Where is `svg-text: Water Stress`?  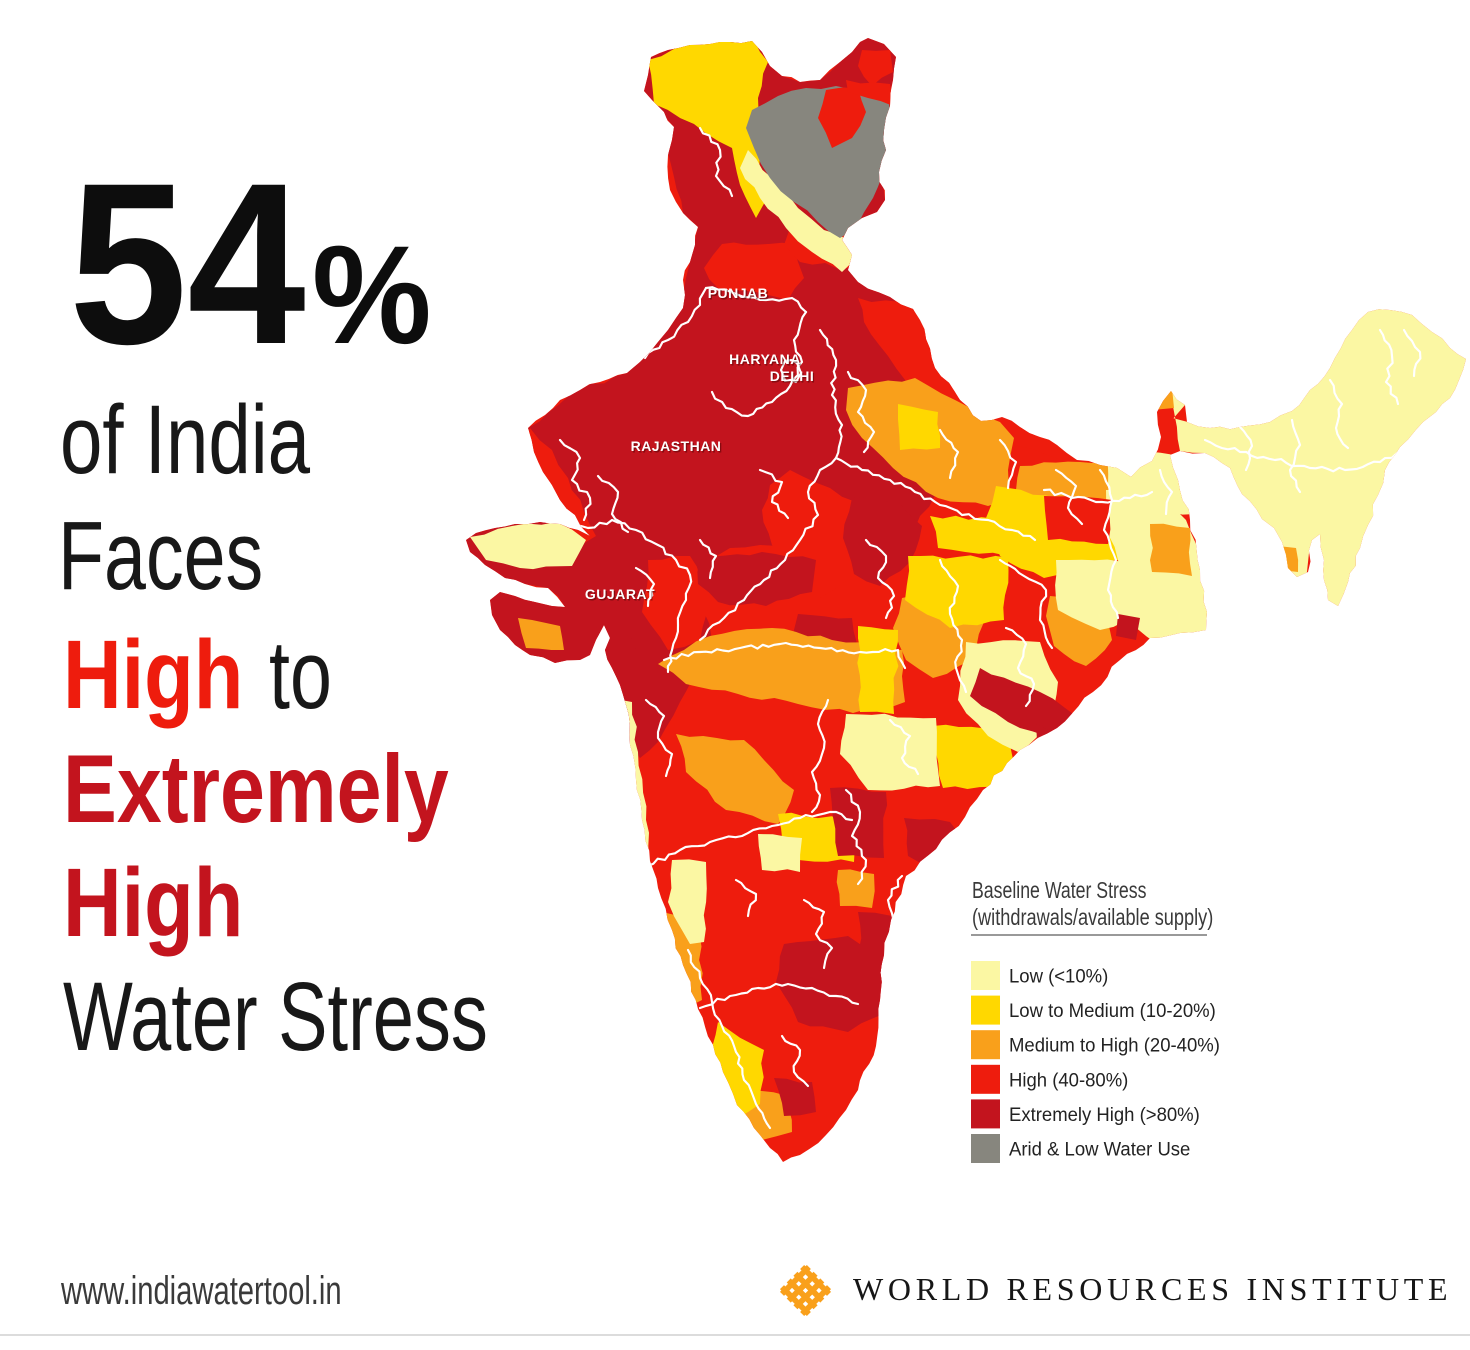 svg-text: Water Stress is located at coordinates (275, 1017).